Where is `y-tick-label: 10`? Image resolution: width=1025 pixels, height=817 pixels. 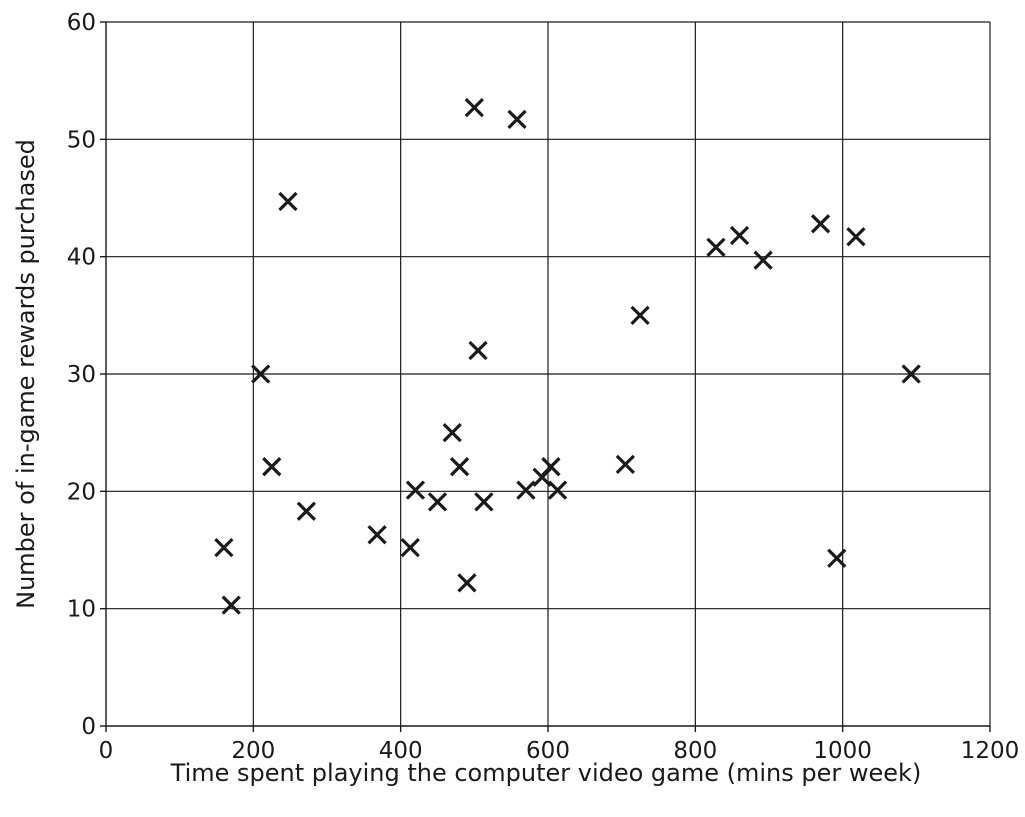
y-tick-label: 10 is located at coordinates (81, 610).